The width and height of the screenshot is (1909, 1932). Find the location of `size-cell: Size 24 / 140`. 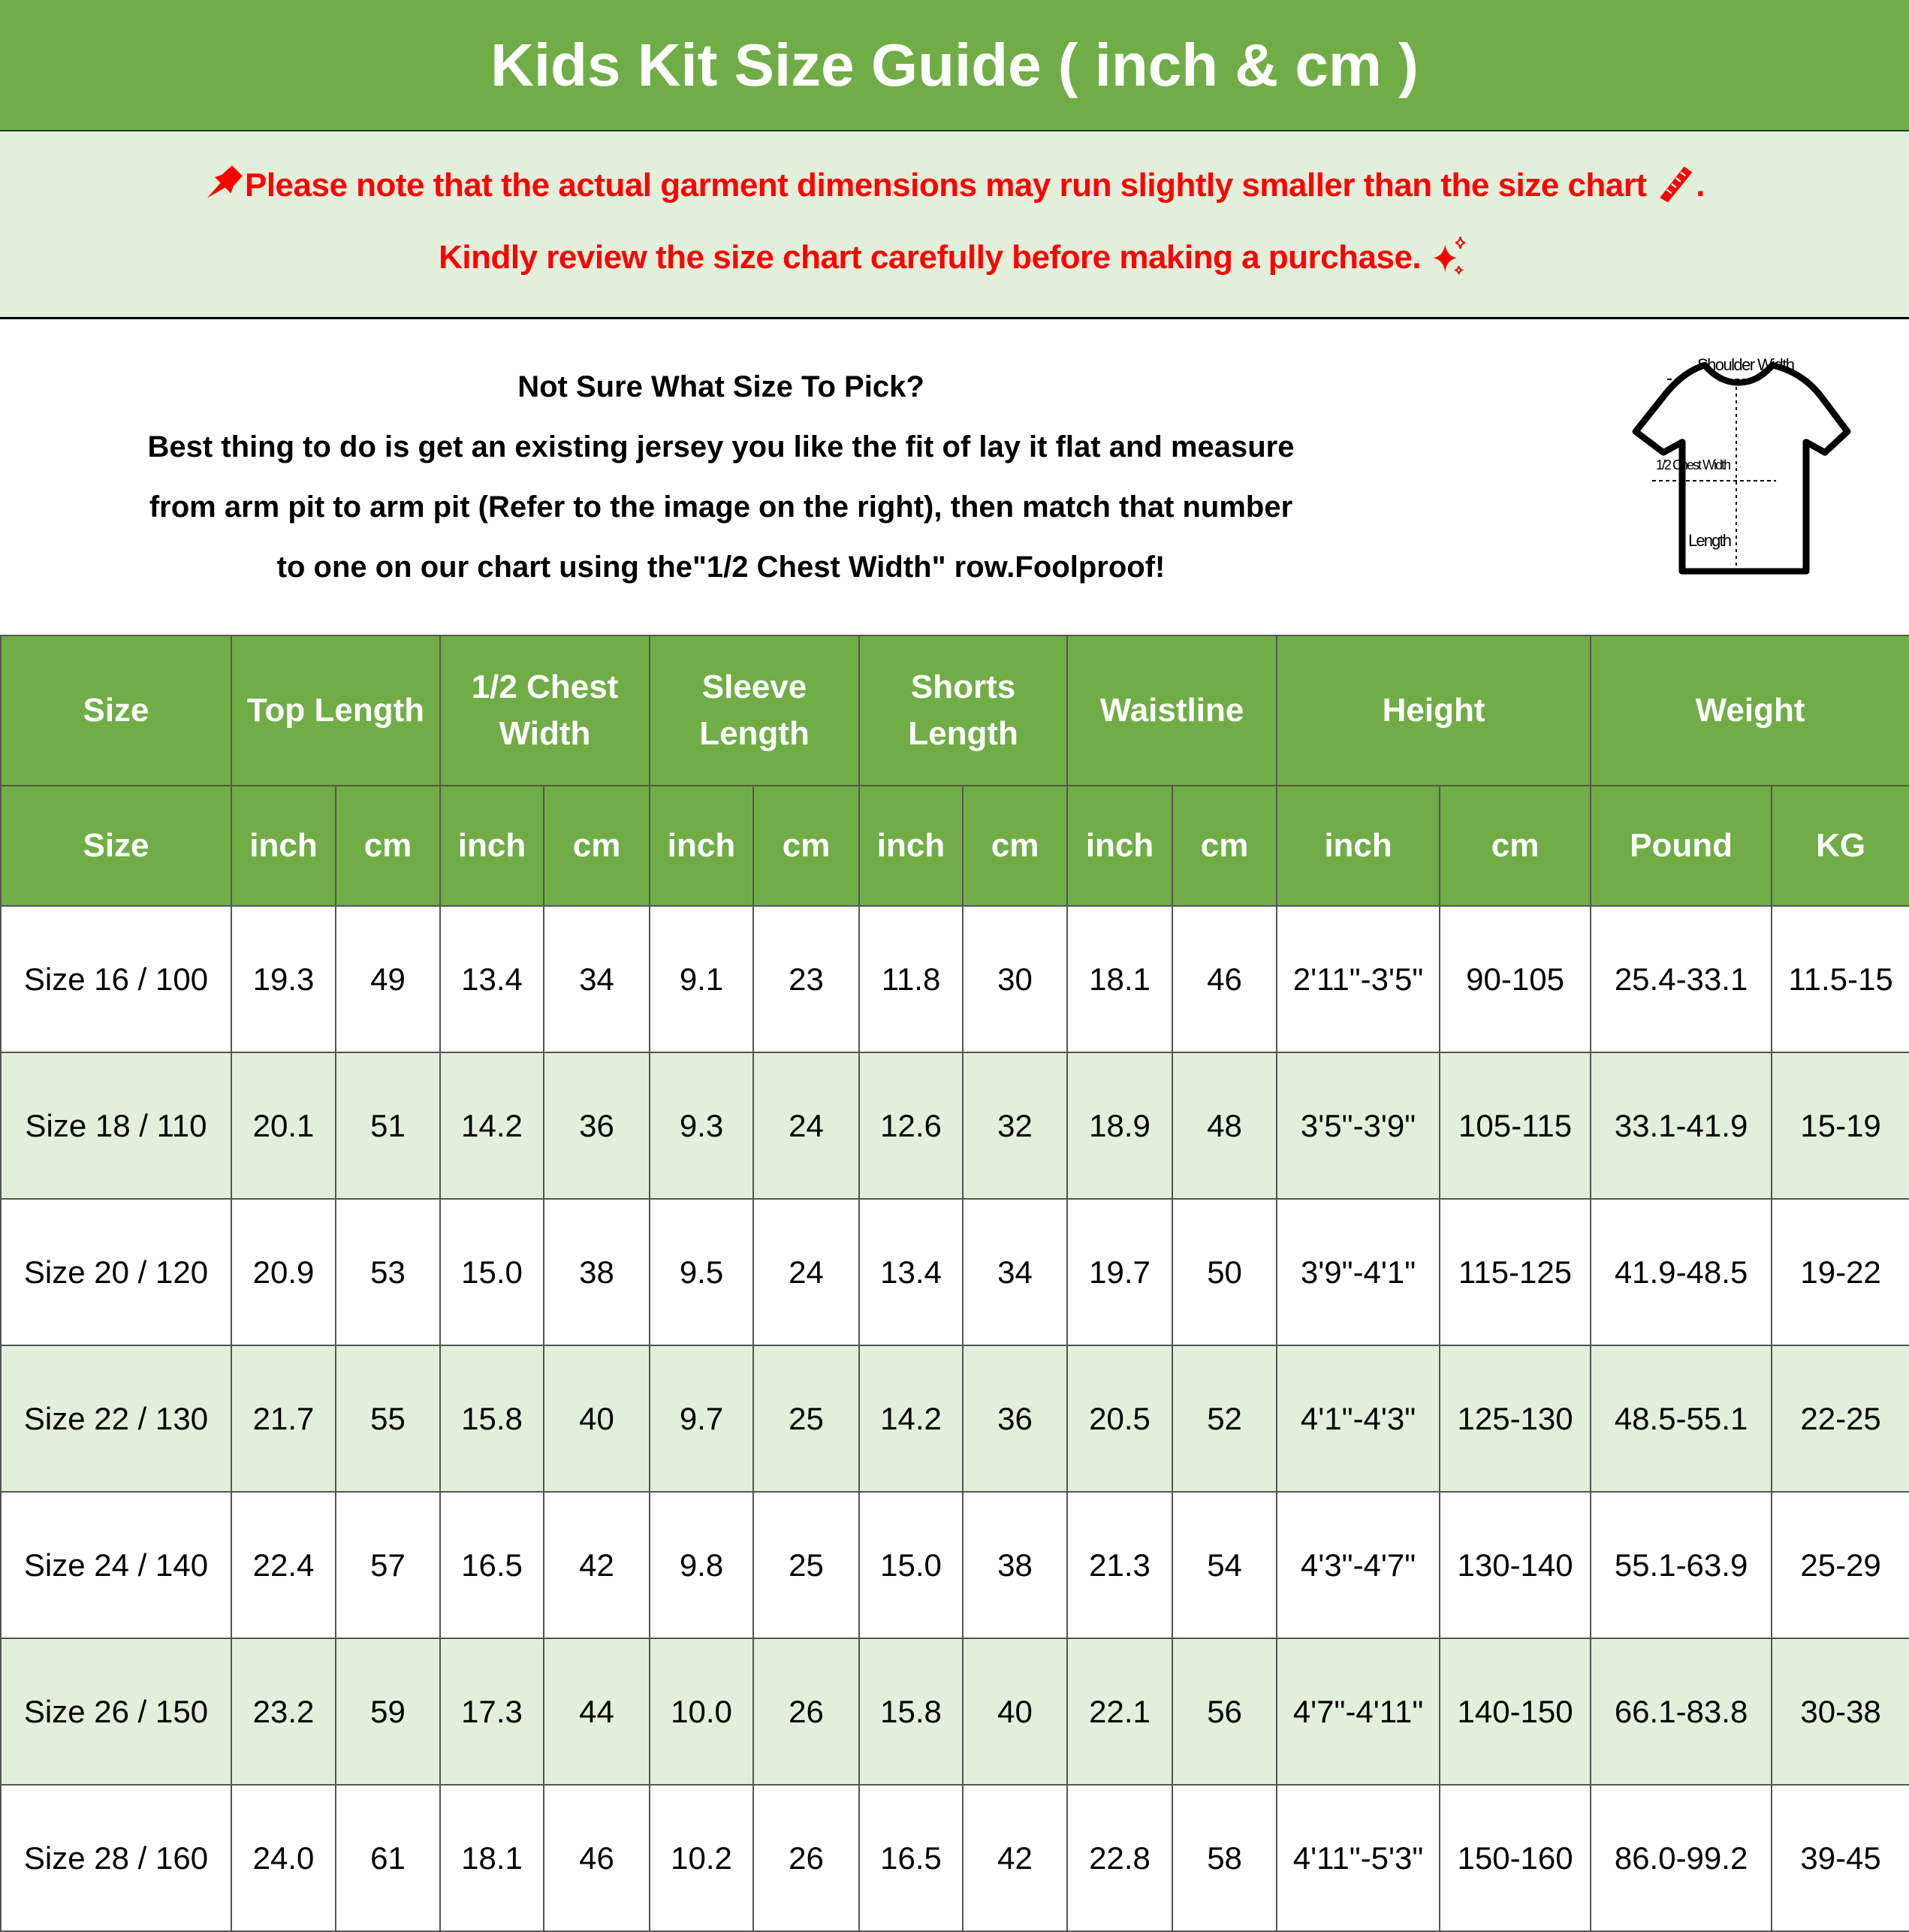

size-cell: Size 24 / 140 is located at coordinates (116, 1565).